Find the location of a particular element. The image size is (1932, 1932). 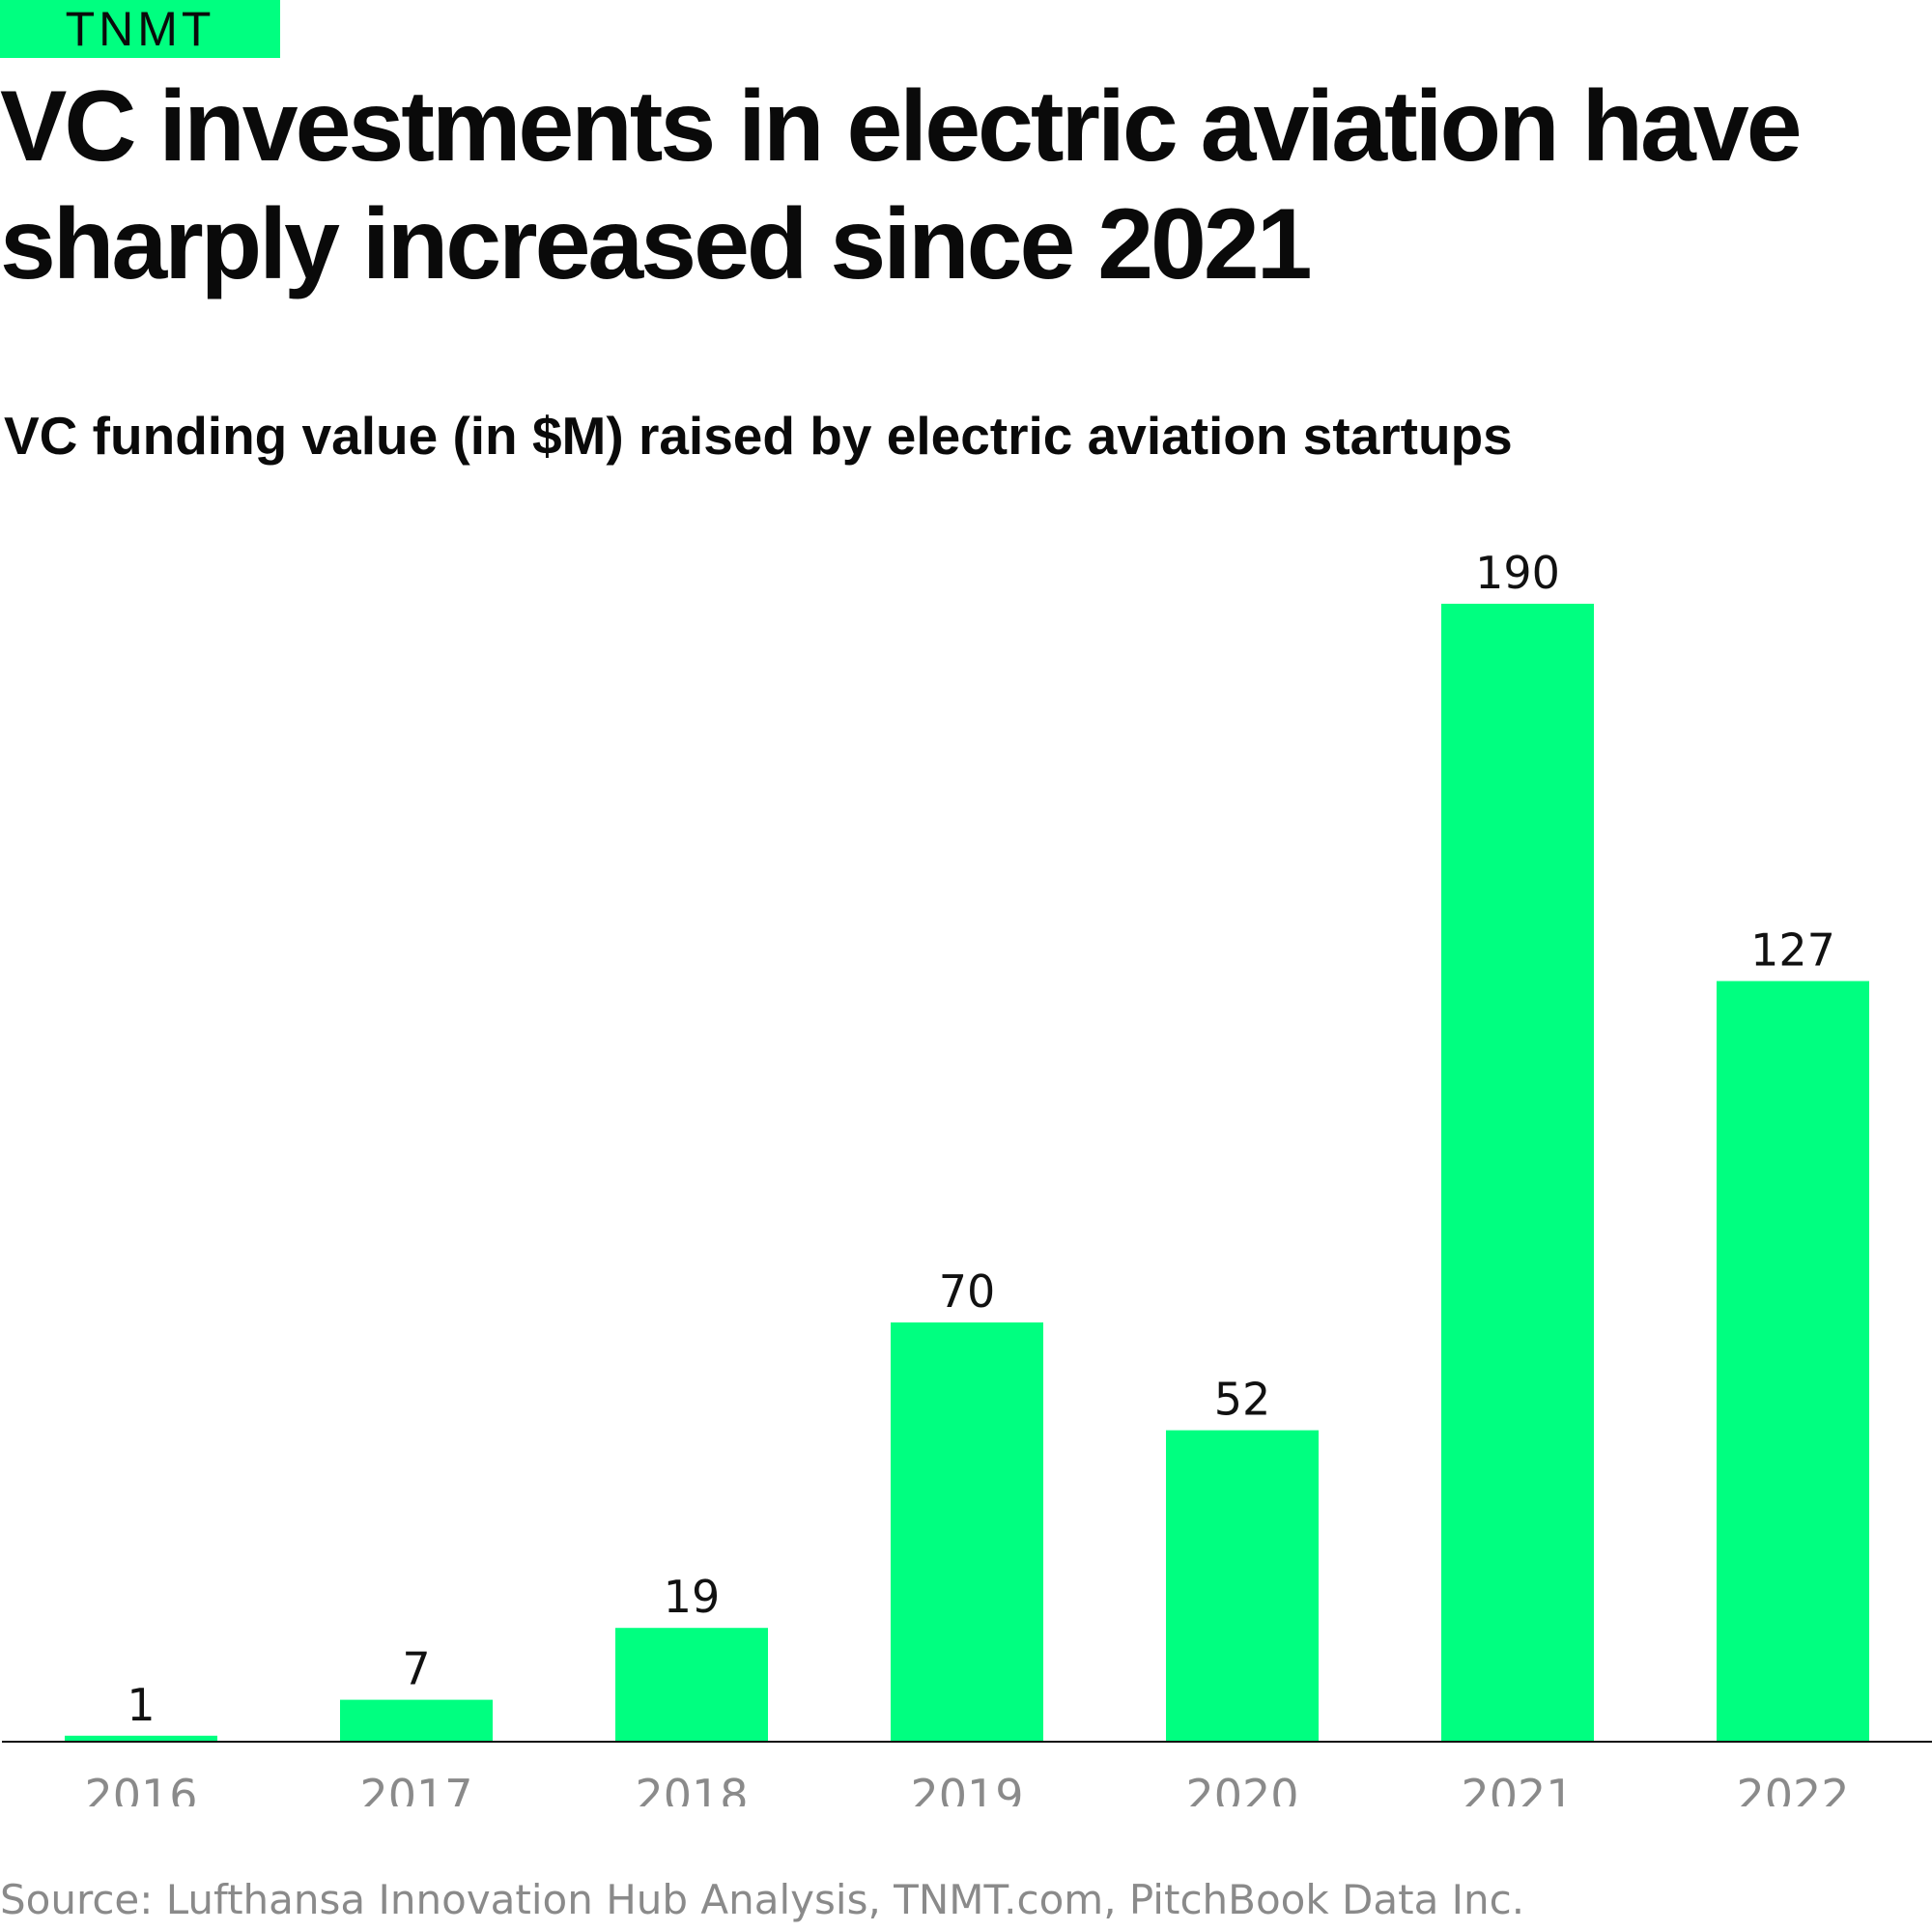

value-label-2017: 7 is located at coordinates (416, 1669).